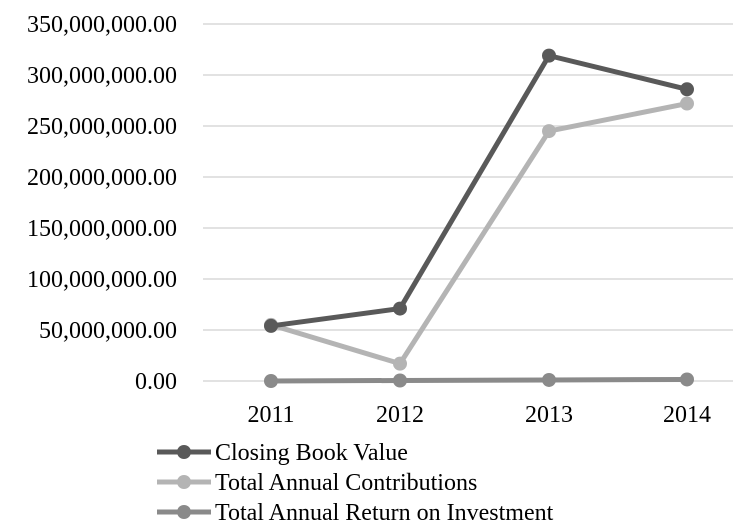  I want to click on y-tick-label: 300,000,000.00, so click(102, 76).